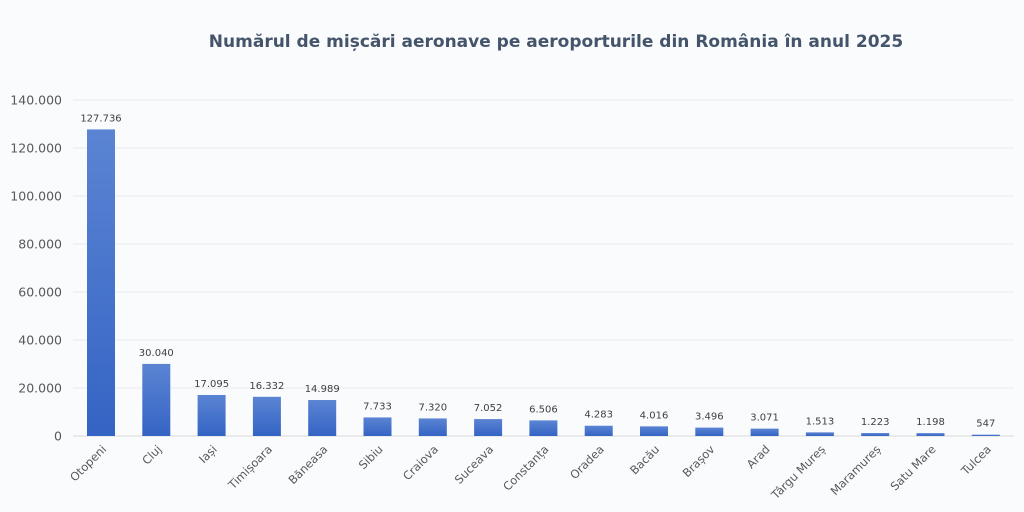  I want to click on data-label: 3.071, so click(764, 418).